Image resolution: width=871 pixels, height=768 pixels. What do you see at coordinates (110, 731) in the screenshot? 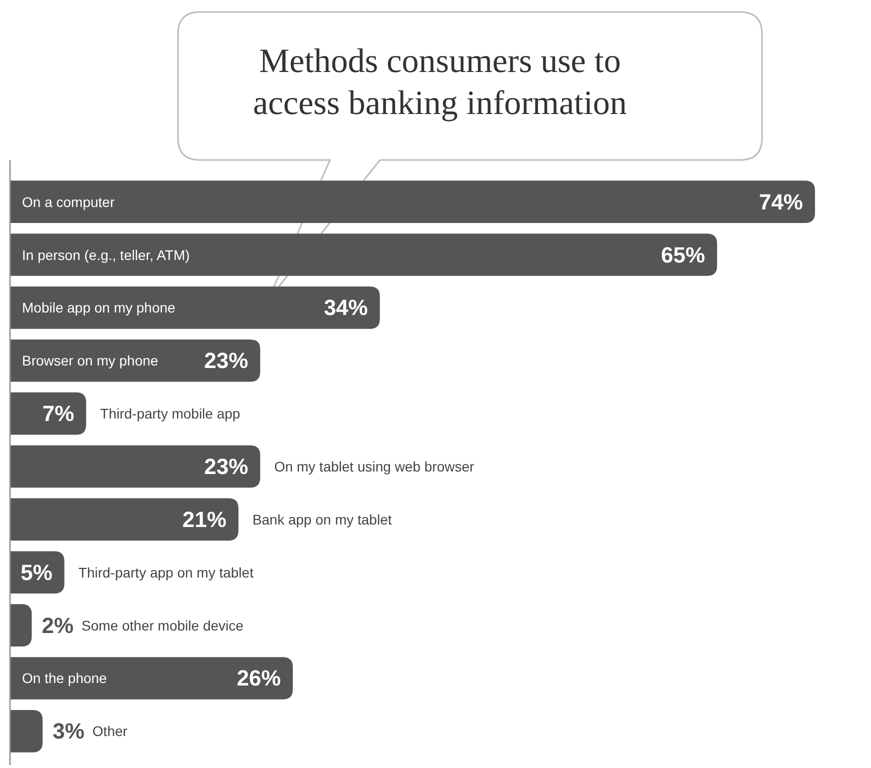
I see `y-tick-label: Other` at bounding box center [110, 731].